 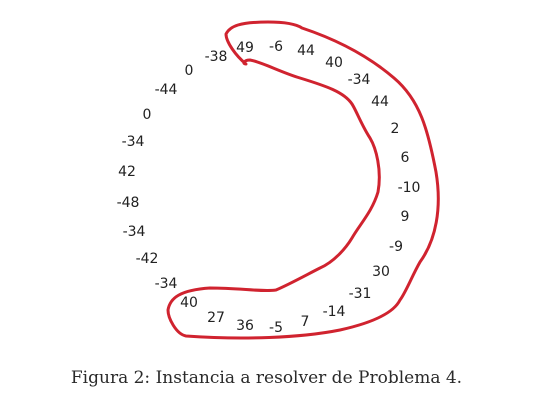 I want to click on sequence-number: 7, so click(x=305, y=322).